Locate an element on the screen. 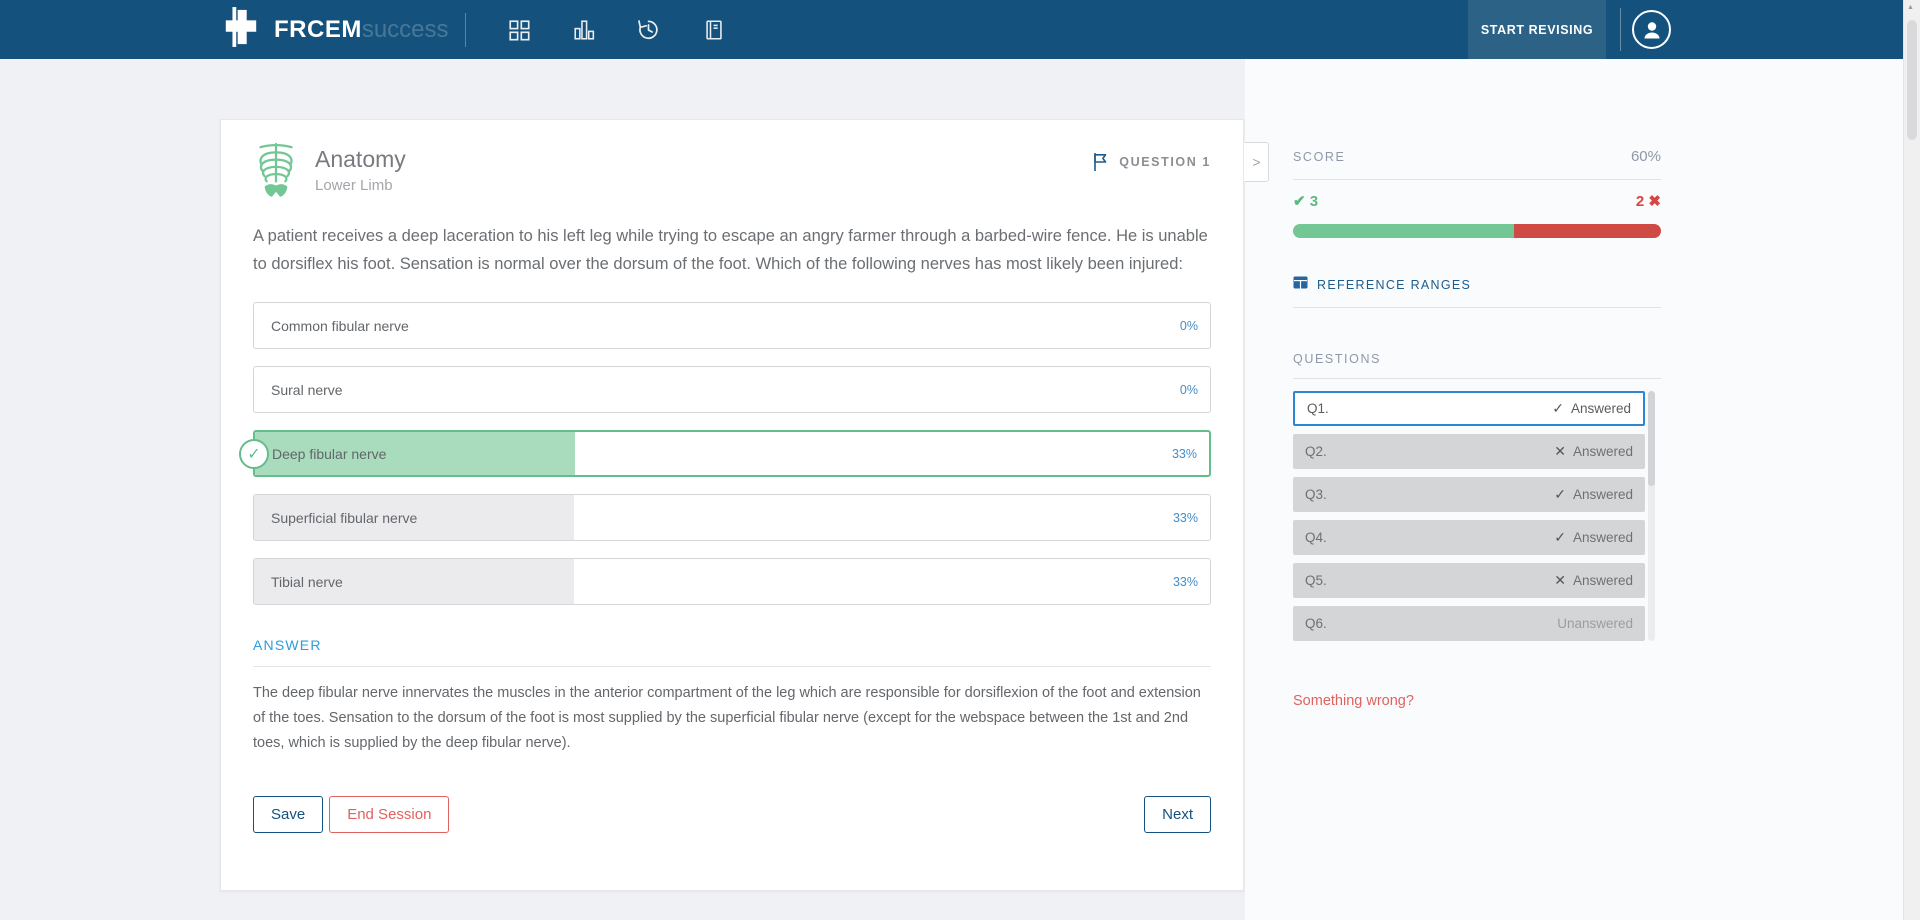  score-progress-bar is located at coordinates (1477, 231).